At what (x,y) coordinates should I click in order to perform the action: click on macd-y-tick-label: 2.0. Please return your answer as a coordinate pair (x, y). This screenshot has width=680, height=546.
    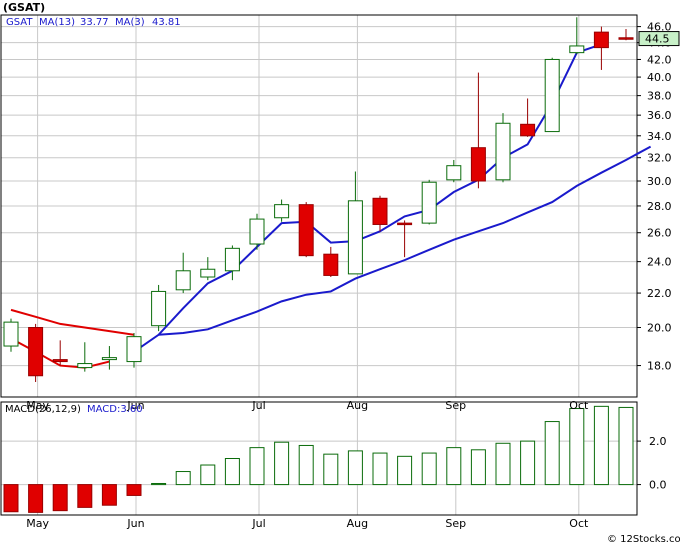
    Looking at the image, I should click on (658, 441).